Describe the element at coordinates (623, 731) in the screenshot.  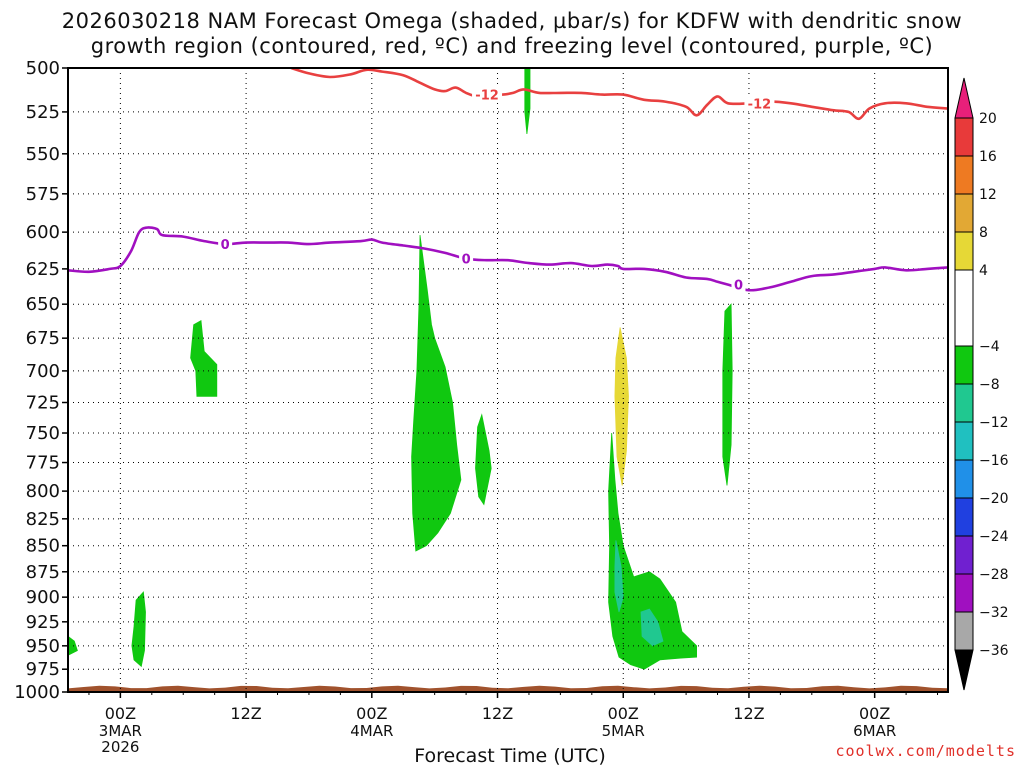
I see `x-tick-date-48: 5MAR` at that location.